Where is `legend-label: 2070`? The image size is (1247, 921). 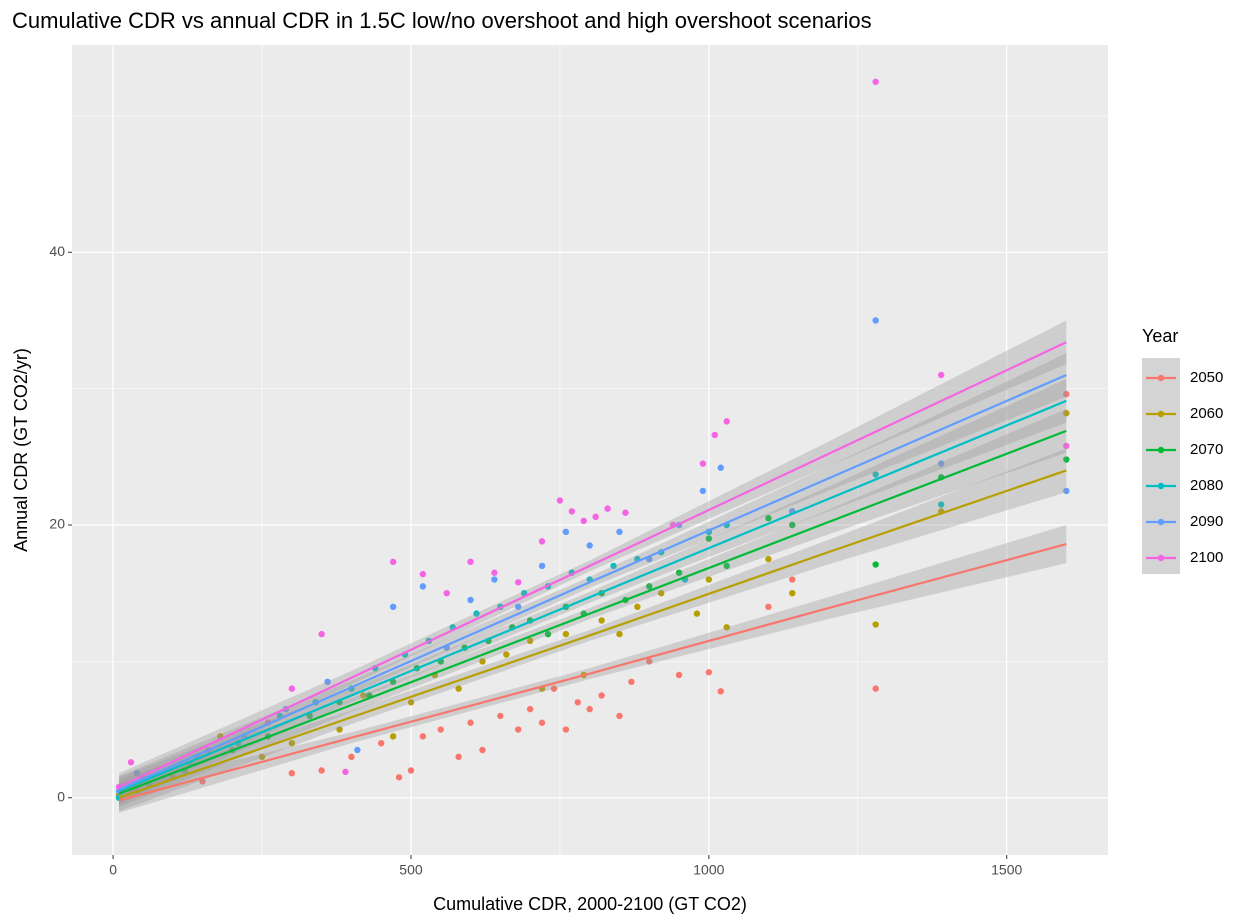 legend-label: 2070 is located at coordinates (1206, 449).